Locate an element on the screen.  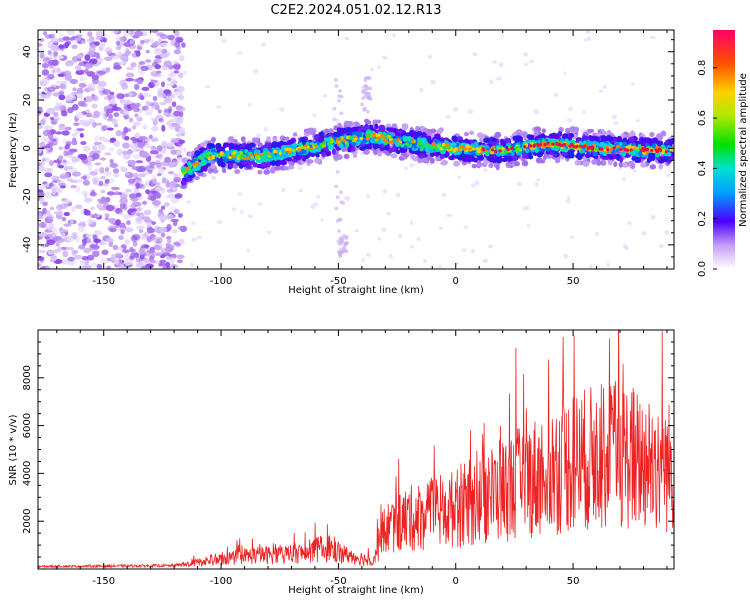
streak-speckle is located at coordinates (336, 86).